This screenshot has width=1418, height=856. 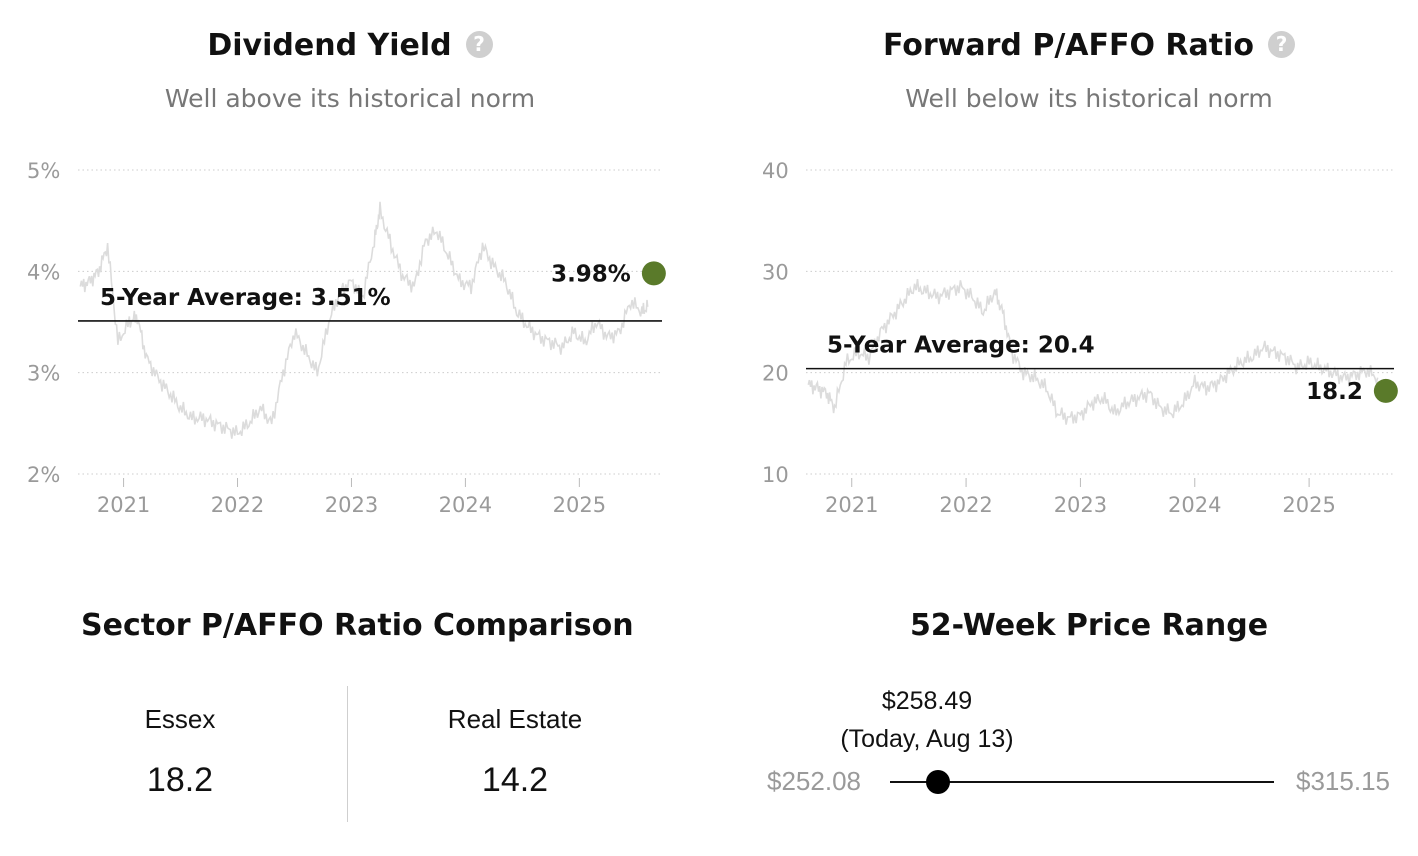 What do you see at coordinates (1343, 781) in the screenshot?
I see `price-range-high: $315.15` at bounding box center [1343, 781].